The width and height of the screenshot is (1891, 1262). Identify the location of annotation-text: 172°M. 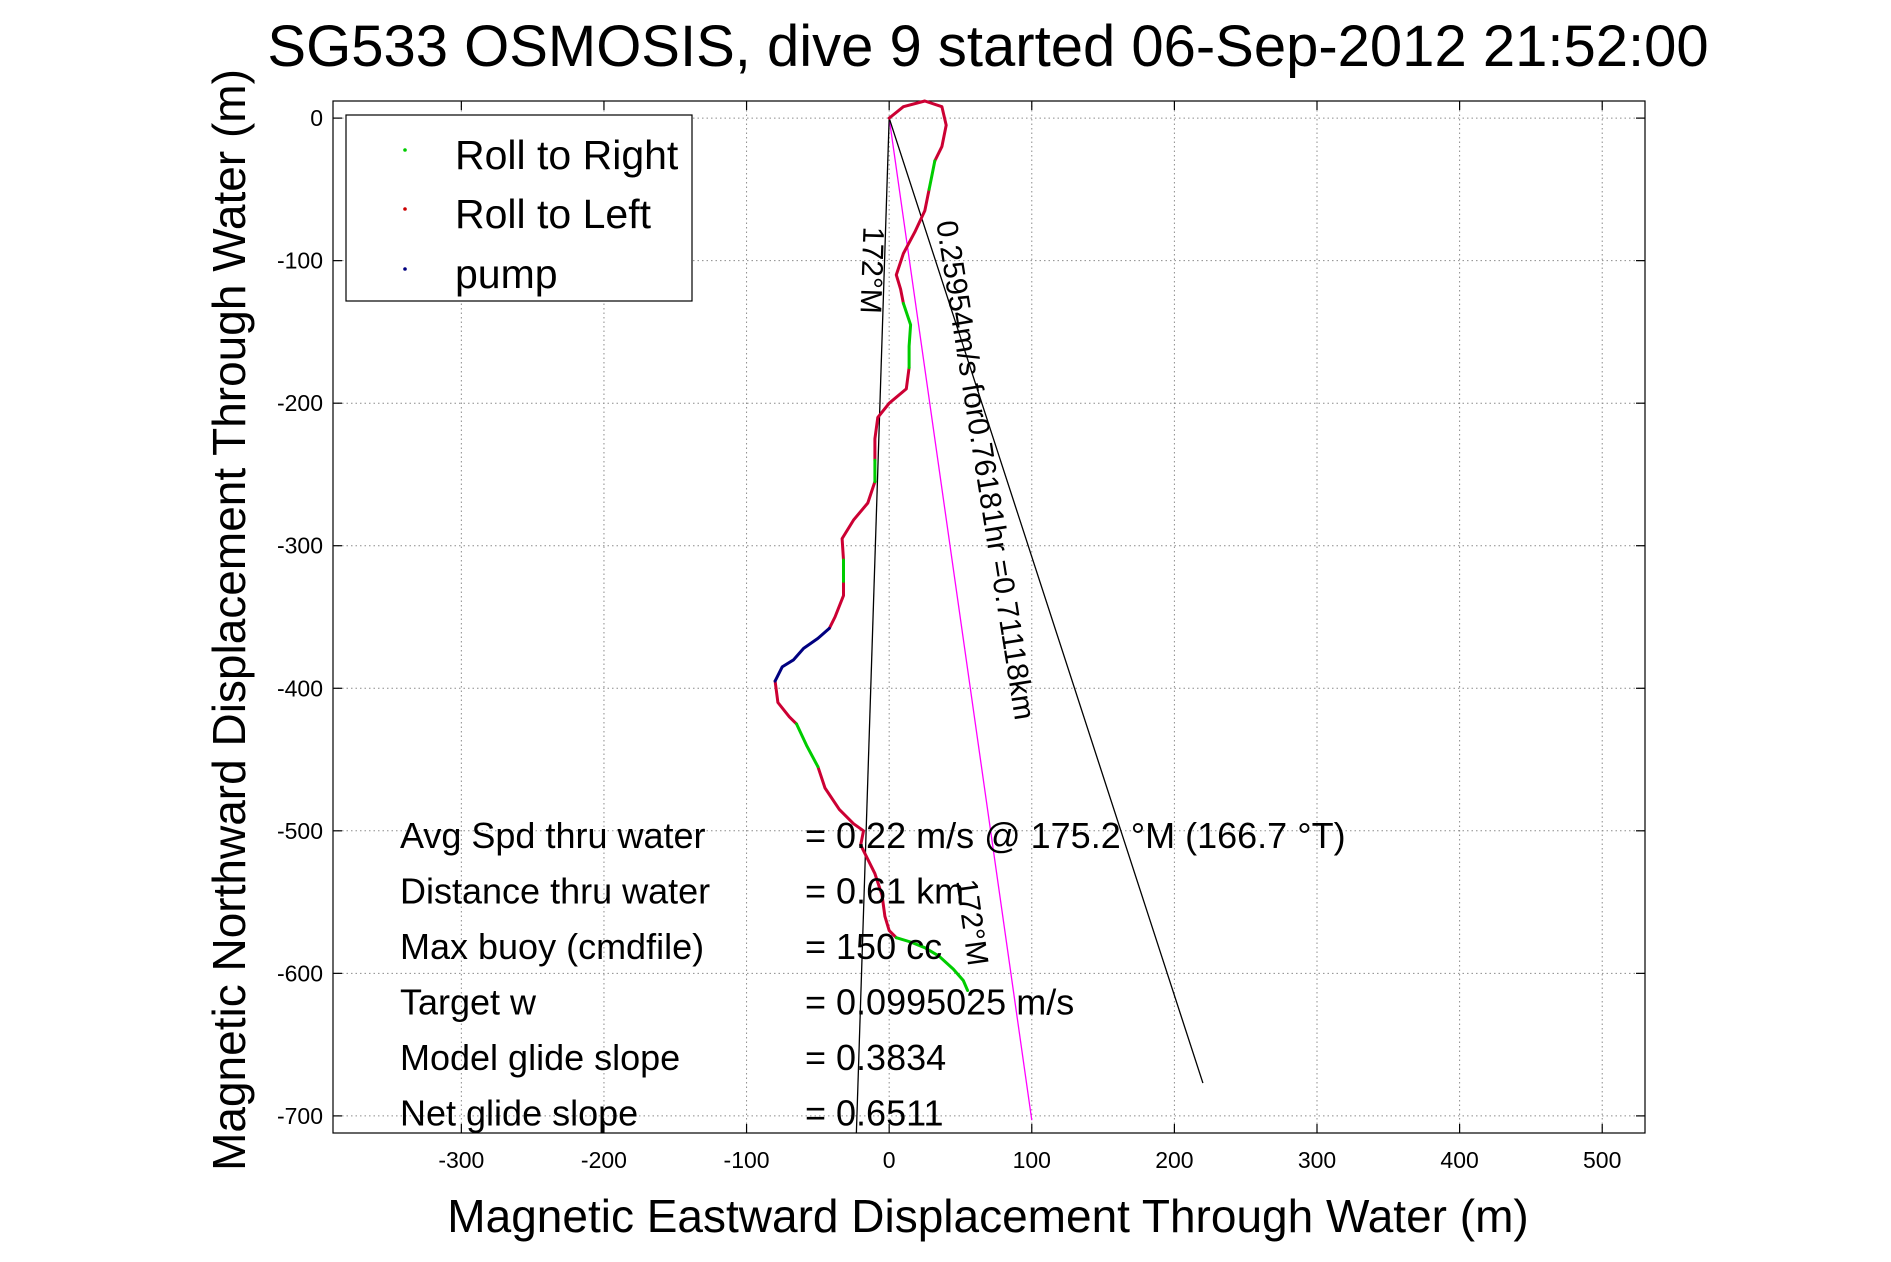
(871, 270).